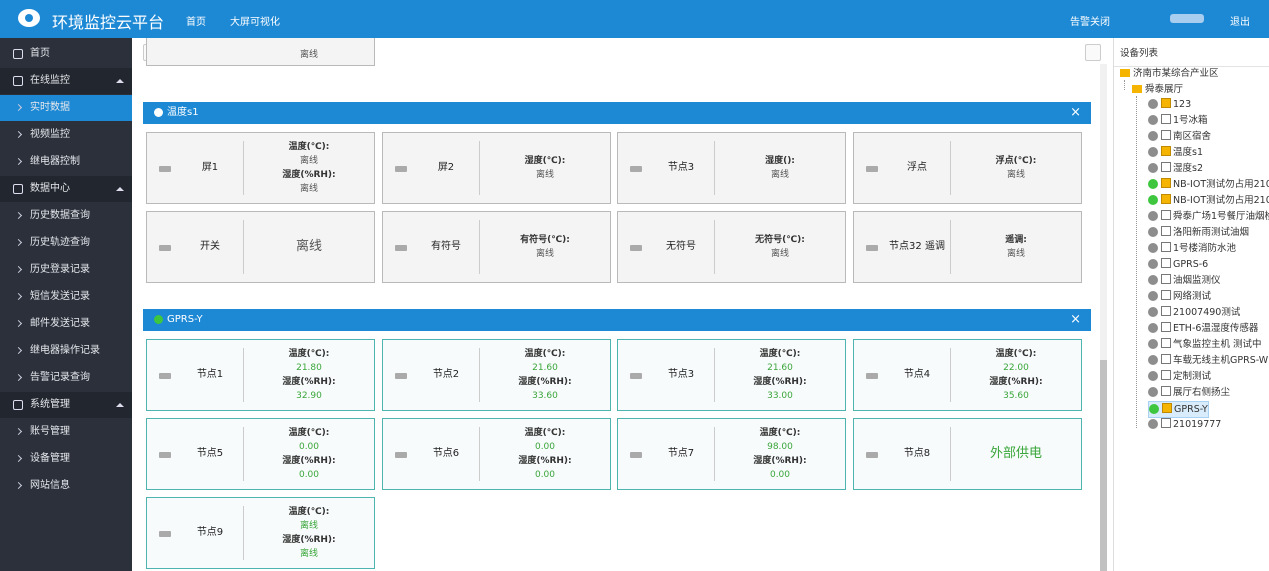  Describe the element at coordinates (1187, 18) in the screenshot. I see `user-menu` at that location.